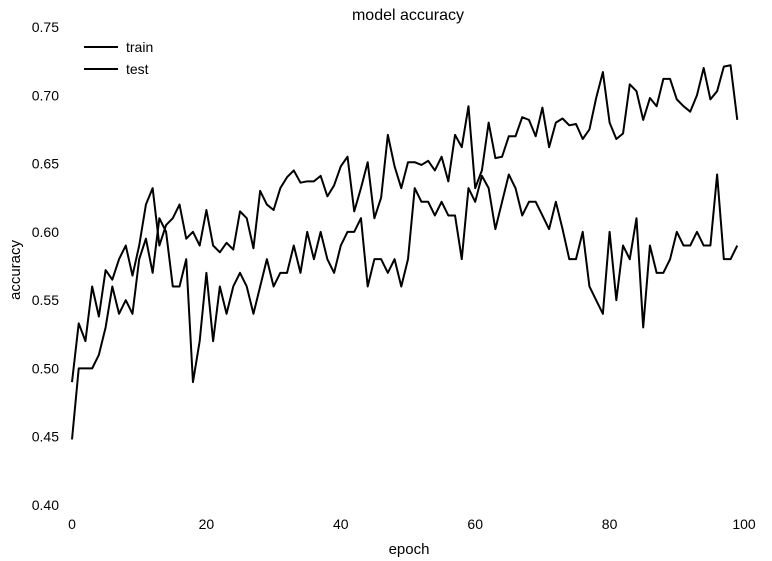 This screenshot has width=772, height=561. What do you see at coordinates (15, 269) in the screenshot?
I see `y-axis-title: accuracy` at bounding box center [15, 269].